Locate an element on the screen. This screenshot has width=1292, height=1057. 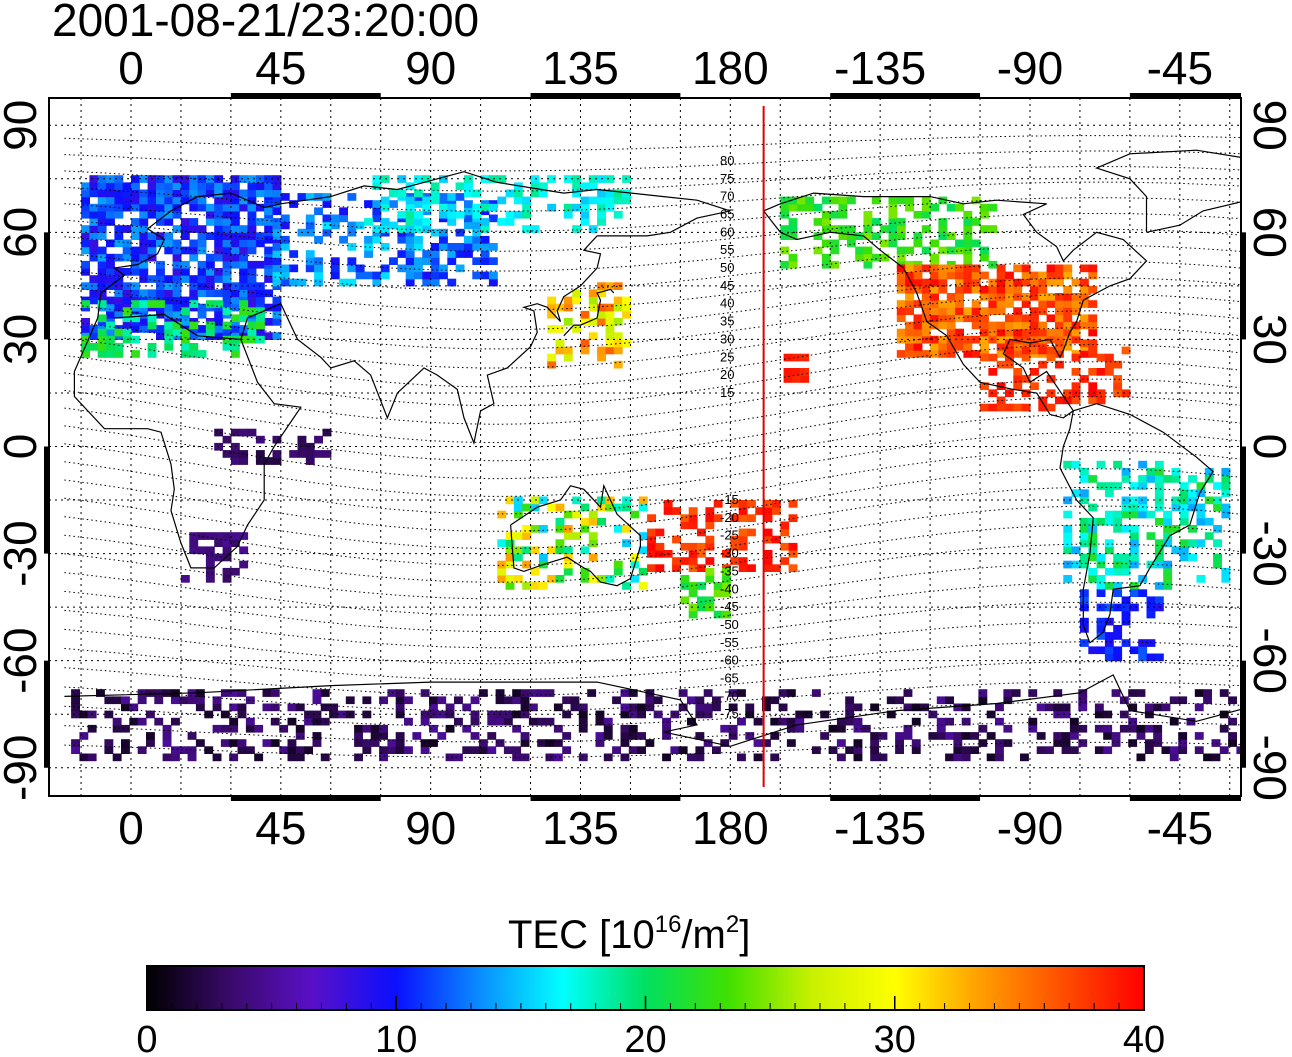
contour-label: -60 is located at coordinates (729, 660).